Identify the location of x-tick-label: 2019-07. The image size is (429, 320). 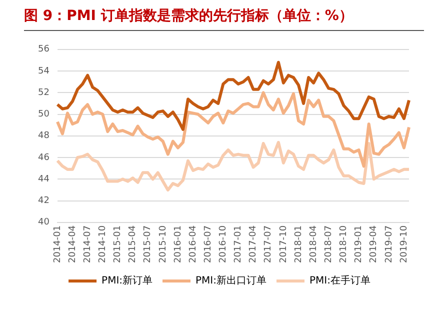
(389, 244).